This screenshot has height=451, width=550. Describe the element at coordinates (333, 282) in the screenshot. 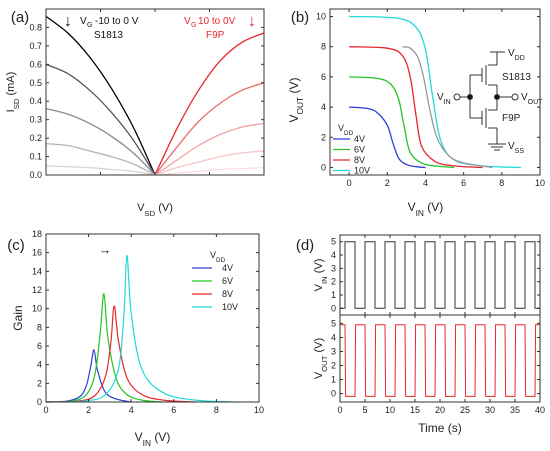

I see `panel-d-top-y-tick-label: 2` at that location.